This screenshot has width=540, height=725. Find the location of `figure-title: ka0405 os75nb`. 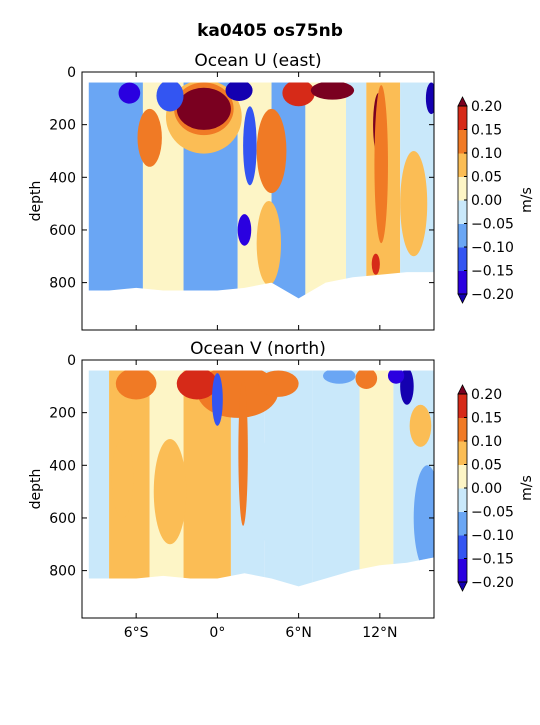

figure-title: ka0405 os75nb is located at coordinates (270, 31).